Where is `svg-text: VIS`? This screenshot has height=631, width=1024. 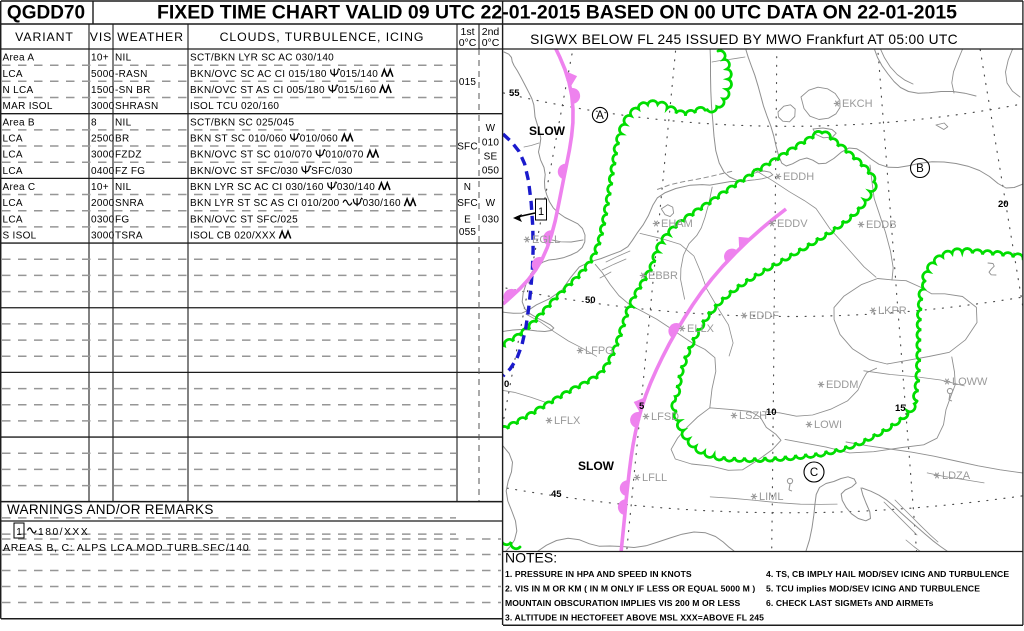 svg-text: VIS is located at coordinates (101, 37).